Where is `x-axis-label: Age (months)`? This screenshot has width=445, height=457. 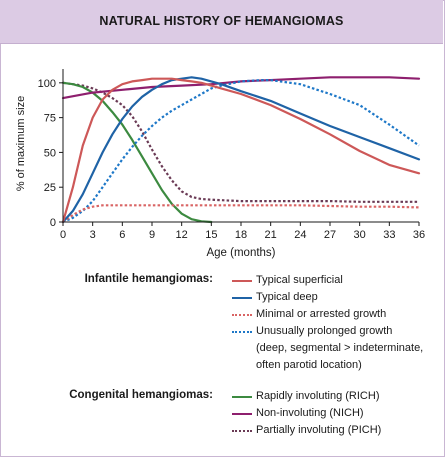
x-axis-label: Age (months) is located at coordinates (240, 253).